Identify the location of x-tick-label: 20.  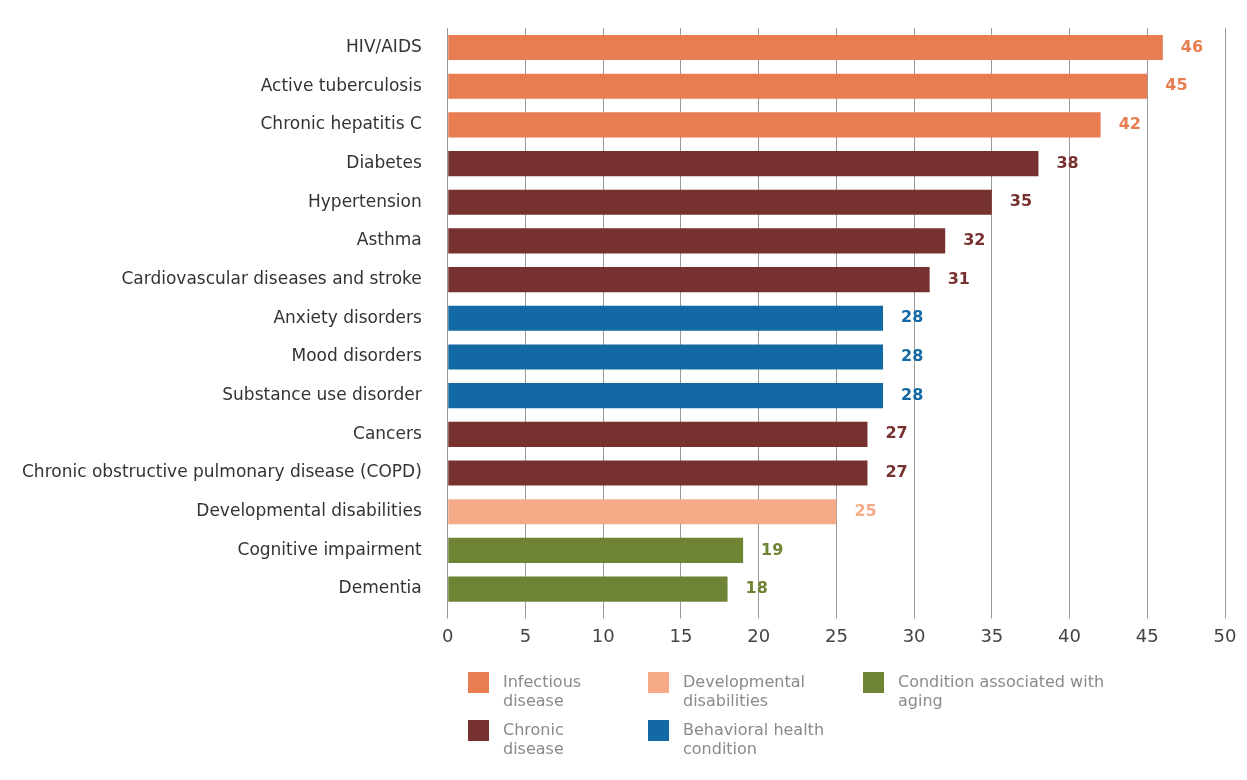
(759, 635).